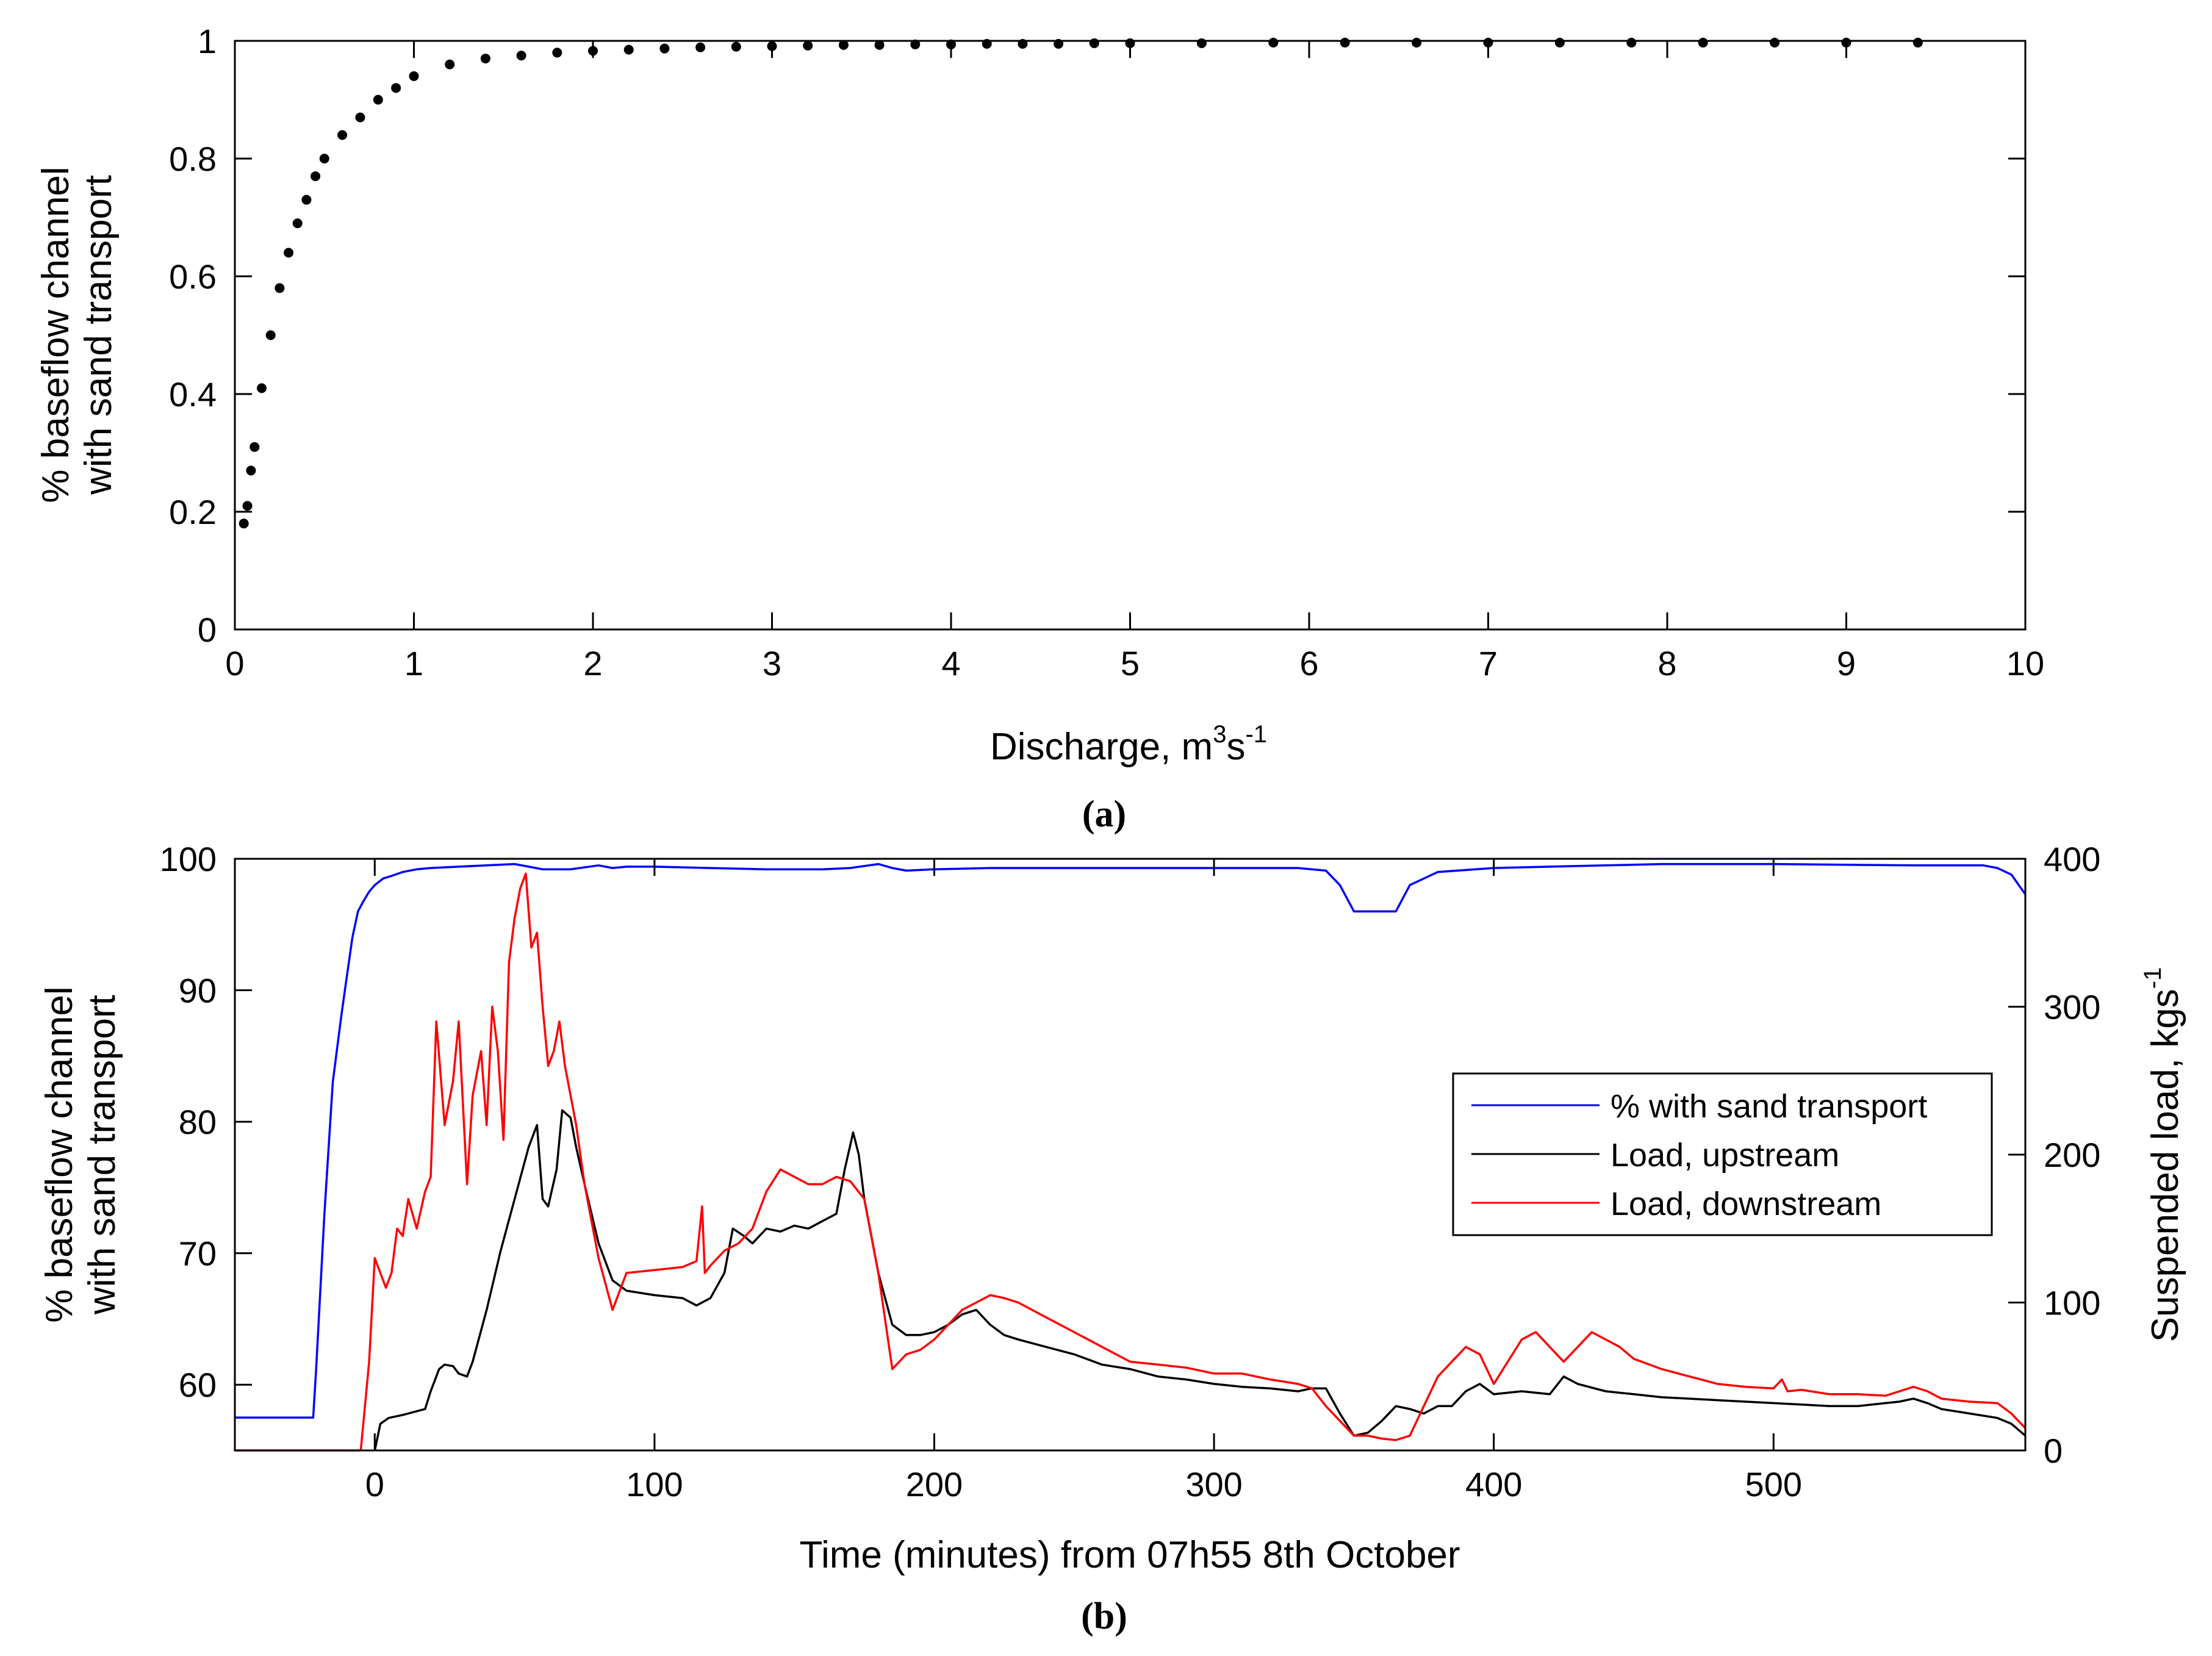 The image size is (2212, 1656). Describe the element at coordinates (1847, 663) in the screenshot. I see `panel-a-x-tick-label: 9` at that location.